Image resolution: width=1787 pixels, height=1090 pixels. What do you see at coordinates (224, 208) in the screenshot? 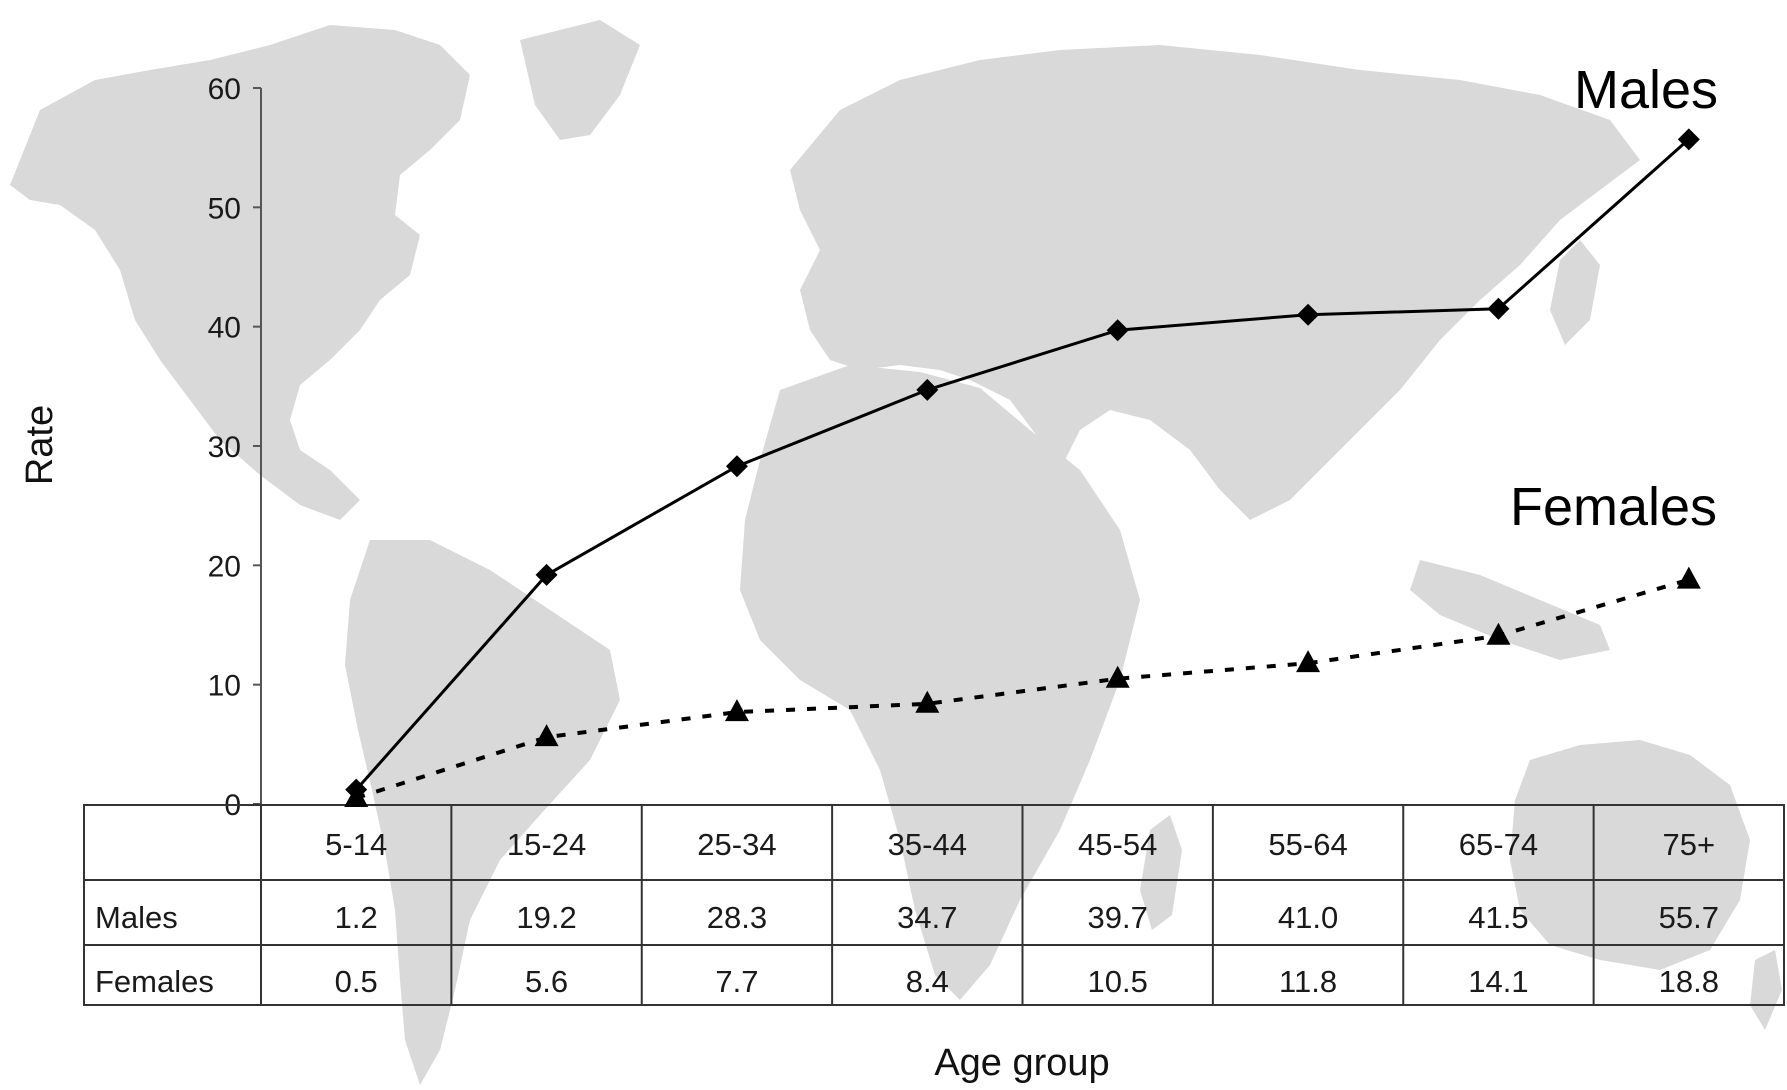
I see `y-tick-label: 50` at bounding box center [224, 208].